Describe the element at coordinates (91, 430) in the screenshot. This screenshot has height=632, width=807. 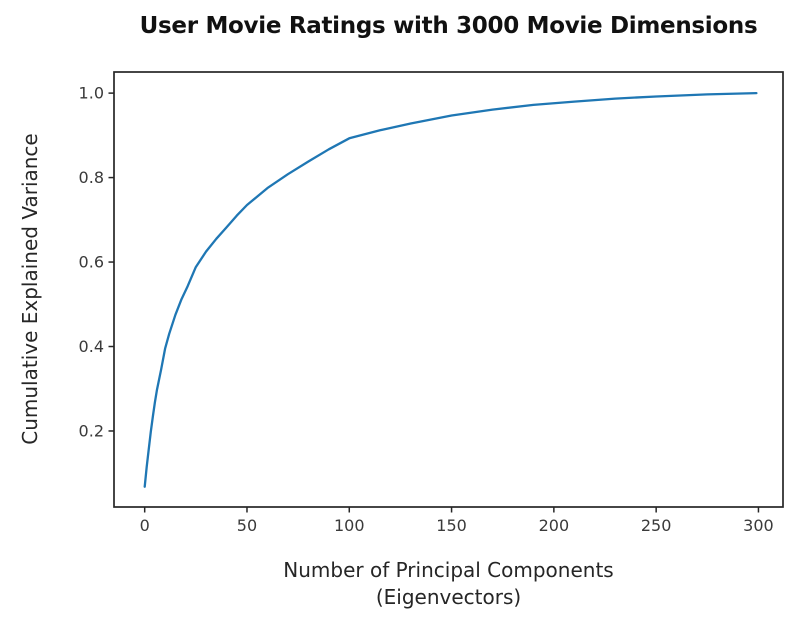
I see `y-tick-label: 0.2` at that location.